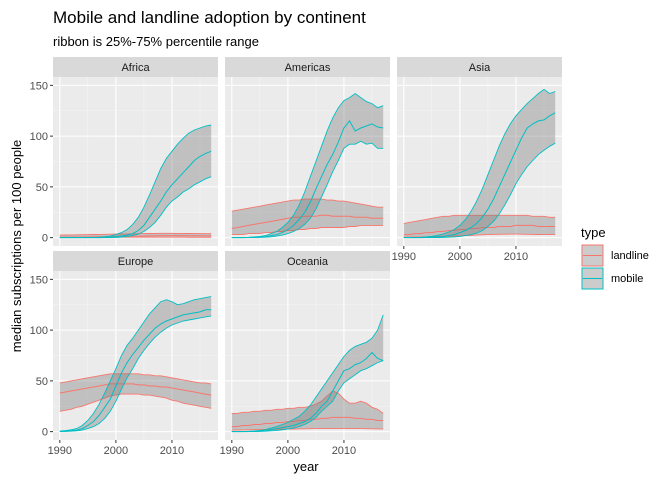 The height and width of the screenshot is (480, 672). Describe the element at coordinates (593, 232) in the screenshot. I see `legend-title: type` at that location.